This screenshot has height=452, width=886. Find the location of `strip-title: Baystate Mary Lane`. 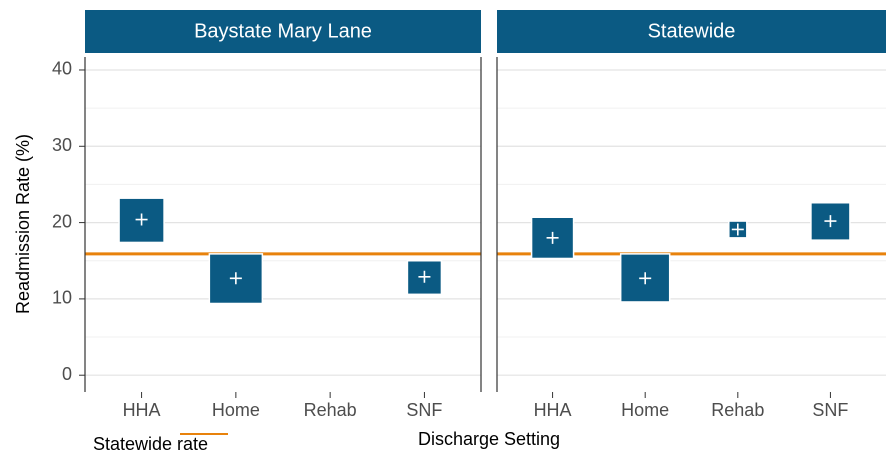

strip-title: Baystate Mary Lane is located at coordinates (283, 31).